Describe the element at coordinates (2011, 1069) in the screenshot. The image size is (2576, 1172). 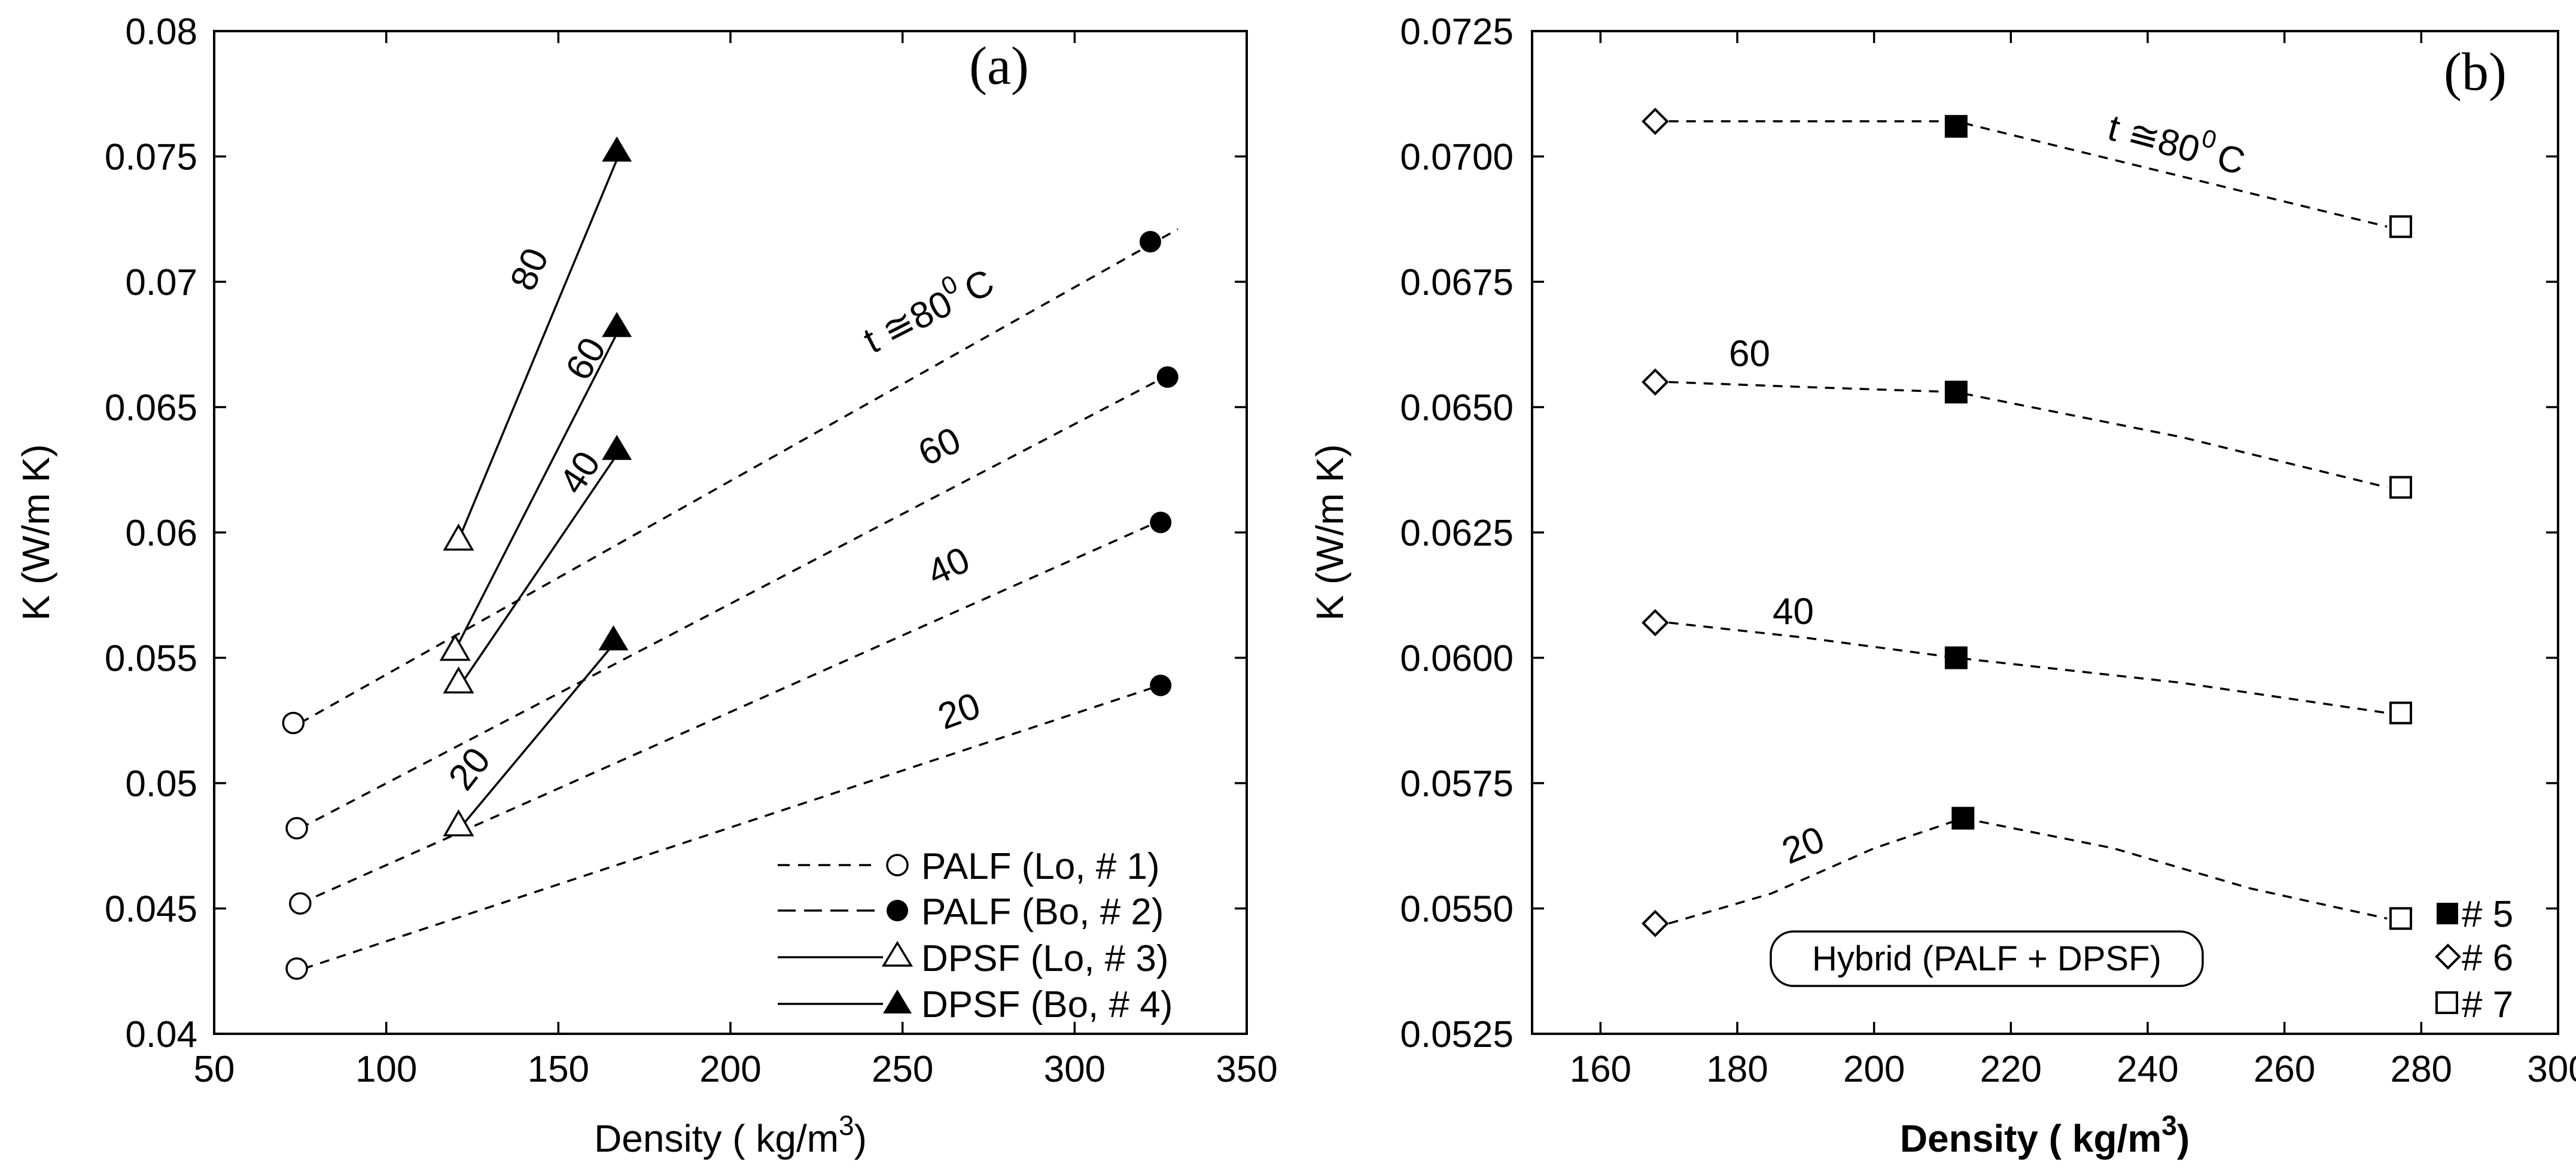
I see `panel-b-x-tick-label: 220` at that location.